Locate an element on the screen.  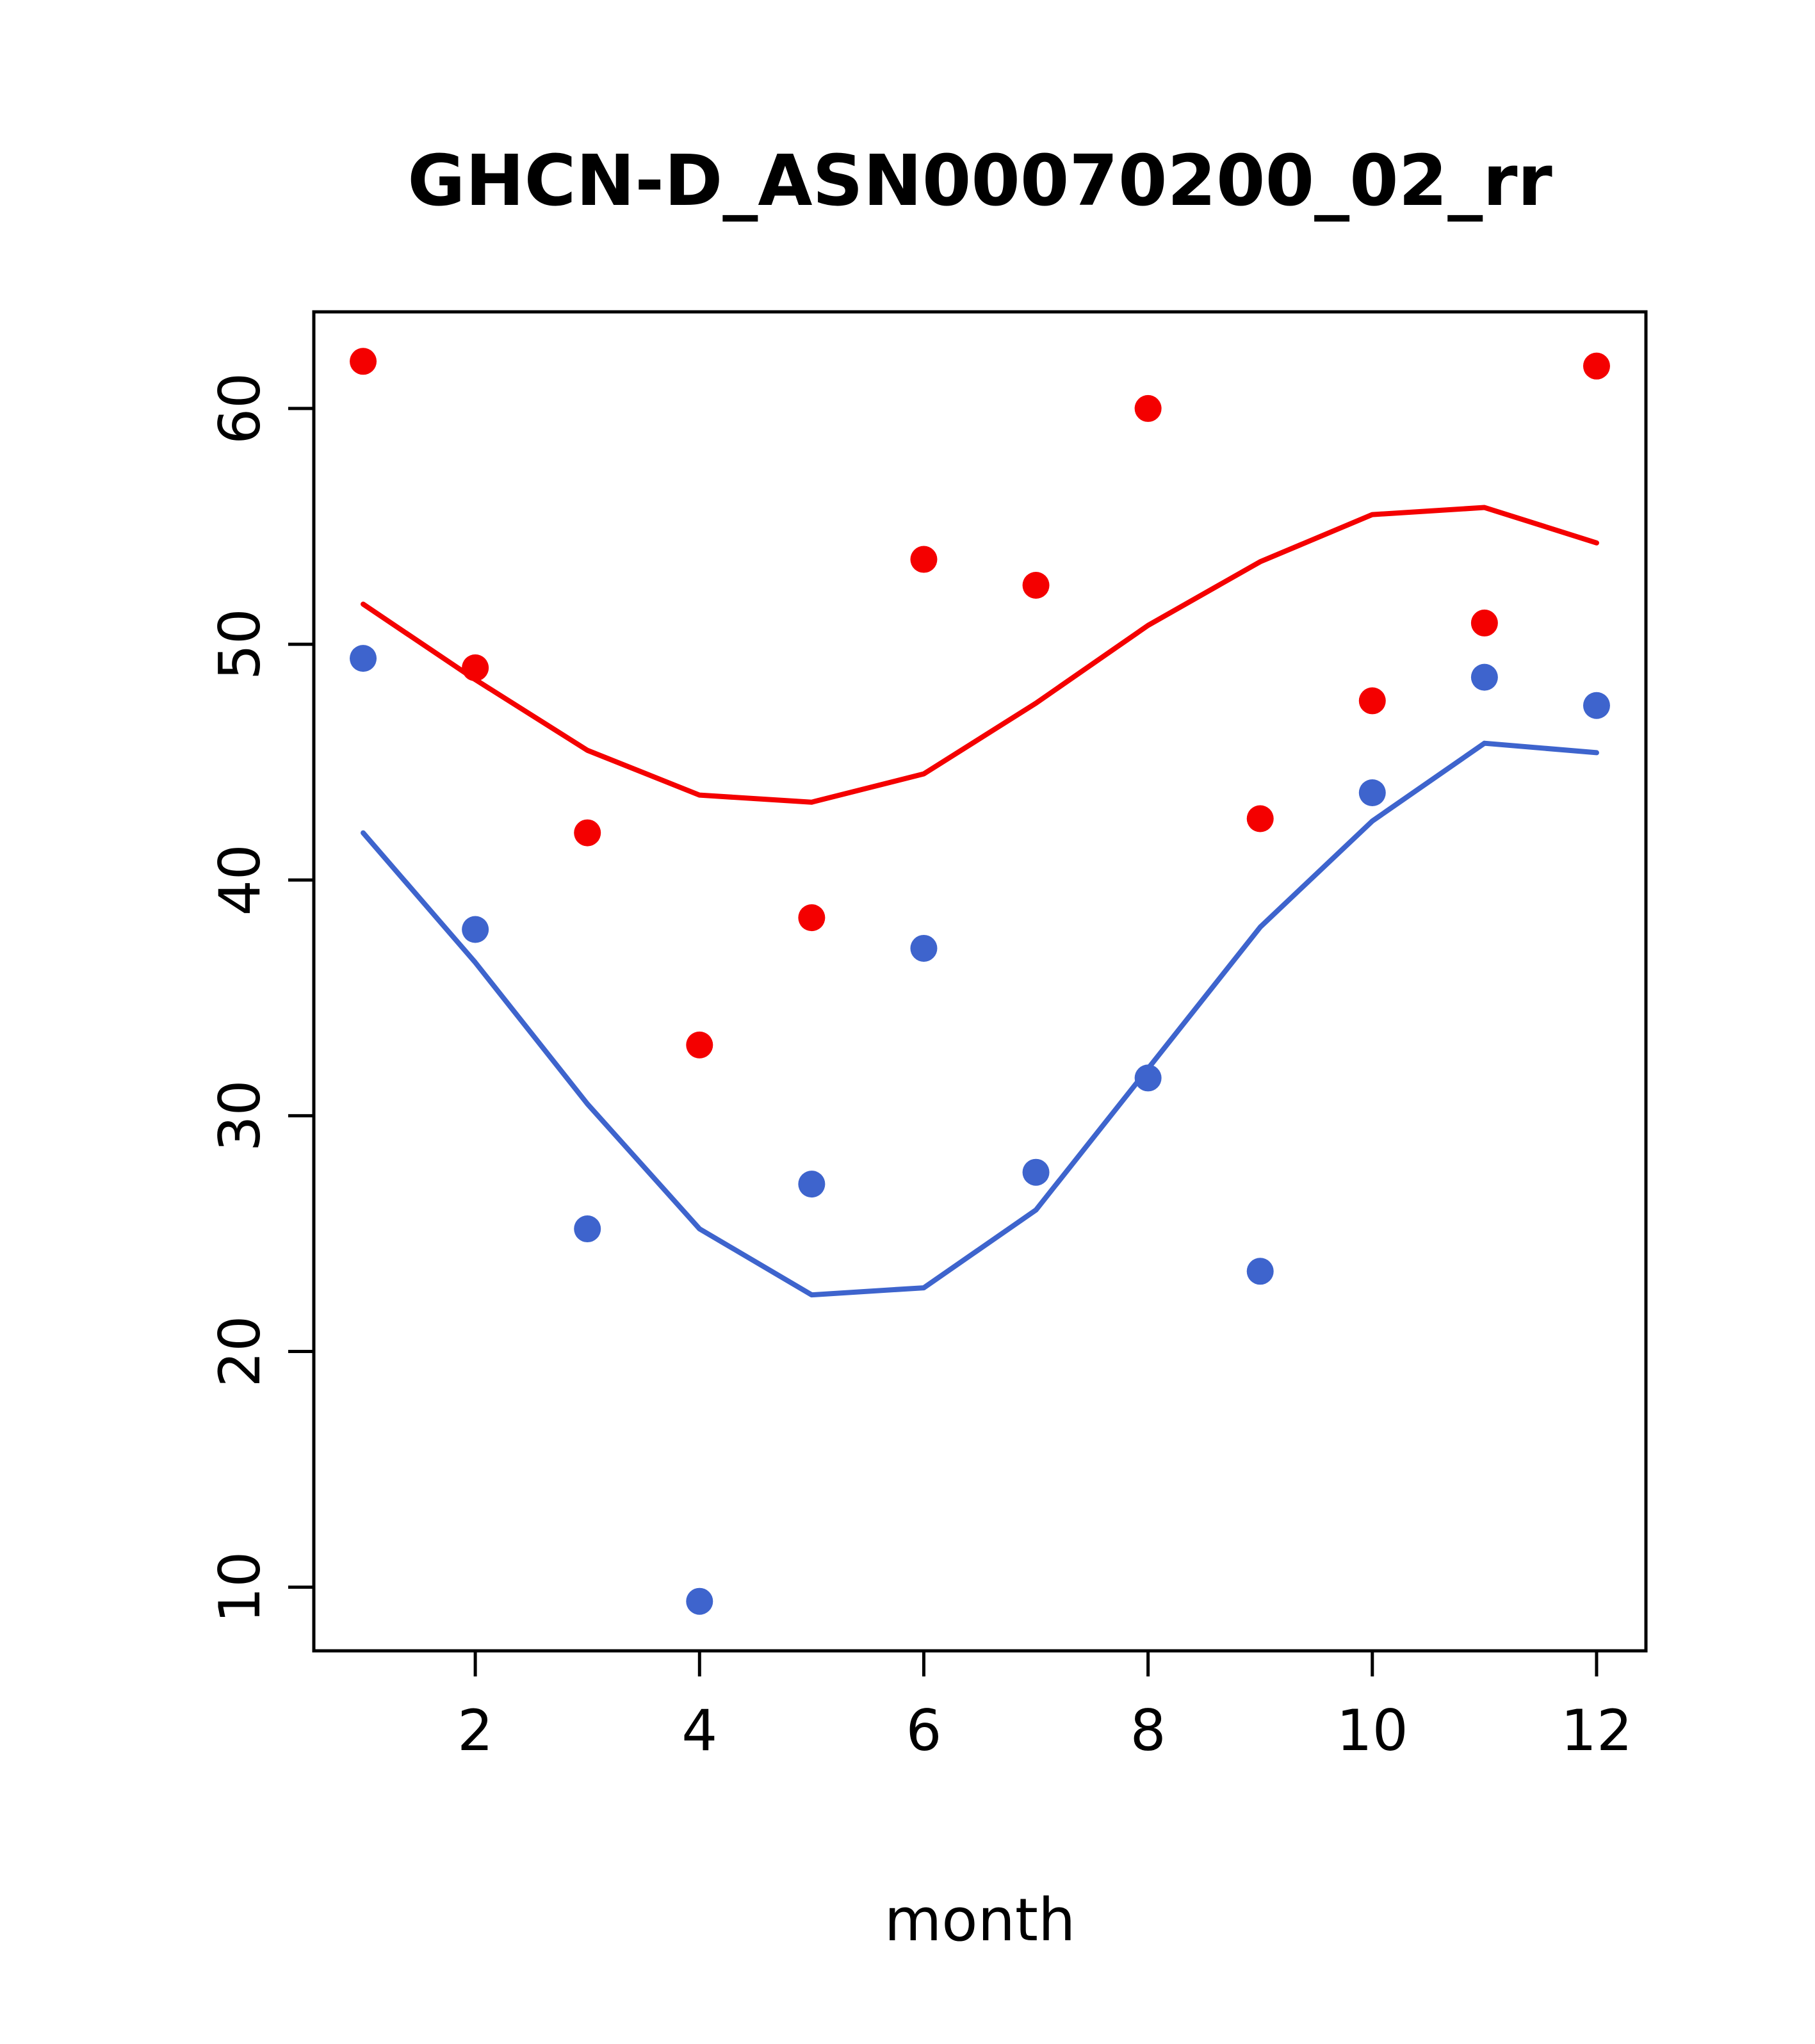
y-tick-label: 20 is located at coordinates (240, 1351).